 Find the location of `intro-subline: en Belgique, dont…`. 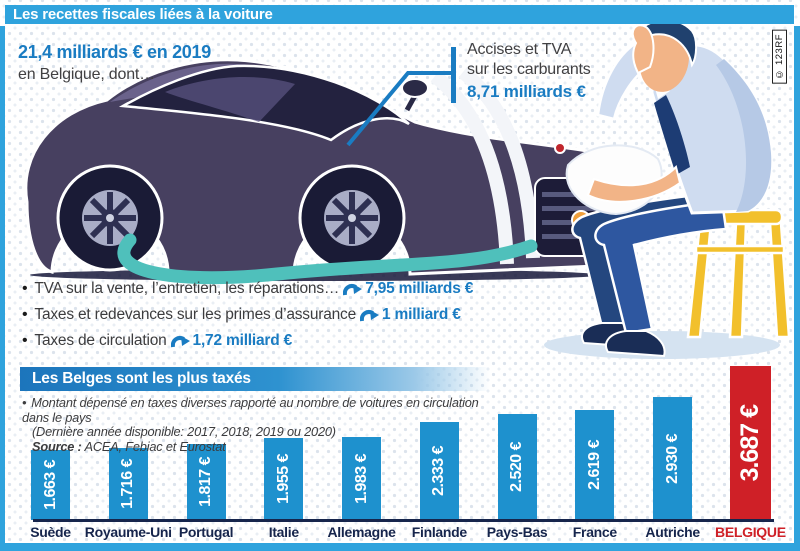

intro-subline: en Belgique, dont… is located at coordinates (86, 74).